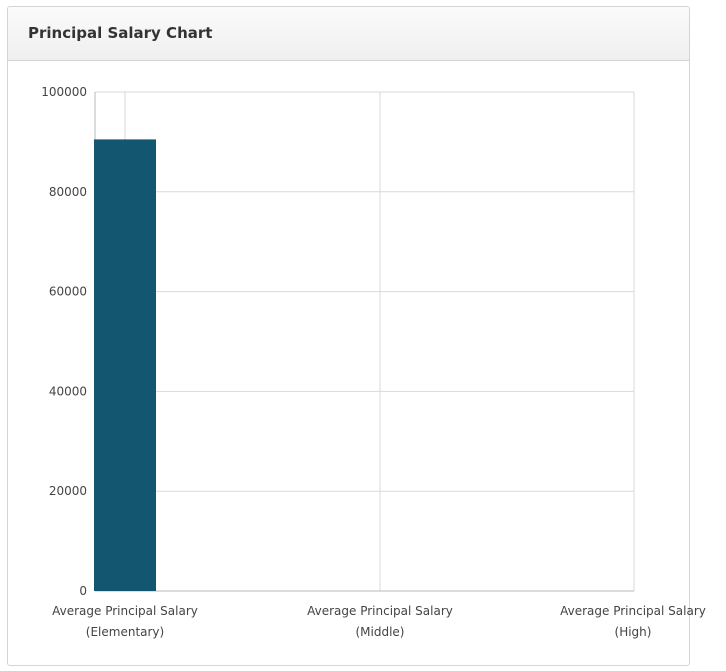 This screenshot has width=726, height=671. What do you see at coordinates (120, 33) in the screenshot?
I see `panel-title: Principal Salary Chart` at bounding box center [120, 33].